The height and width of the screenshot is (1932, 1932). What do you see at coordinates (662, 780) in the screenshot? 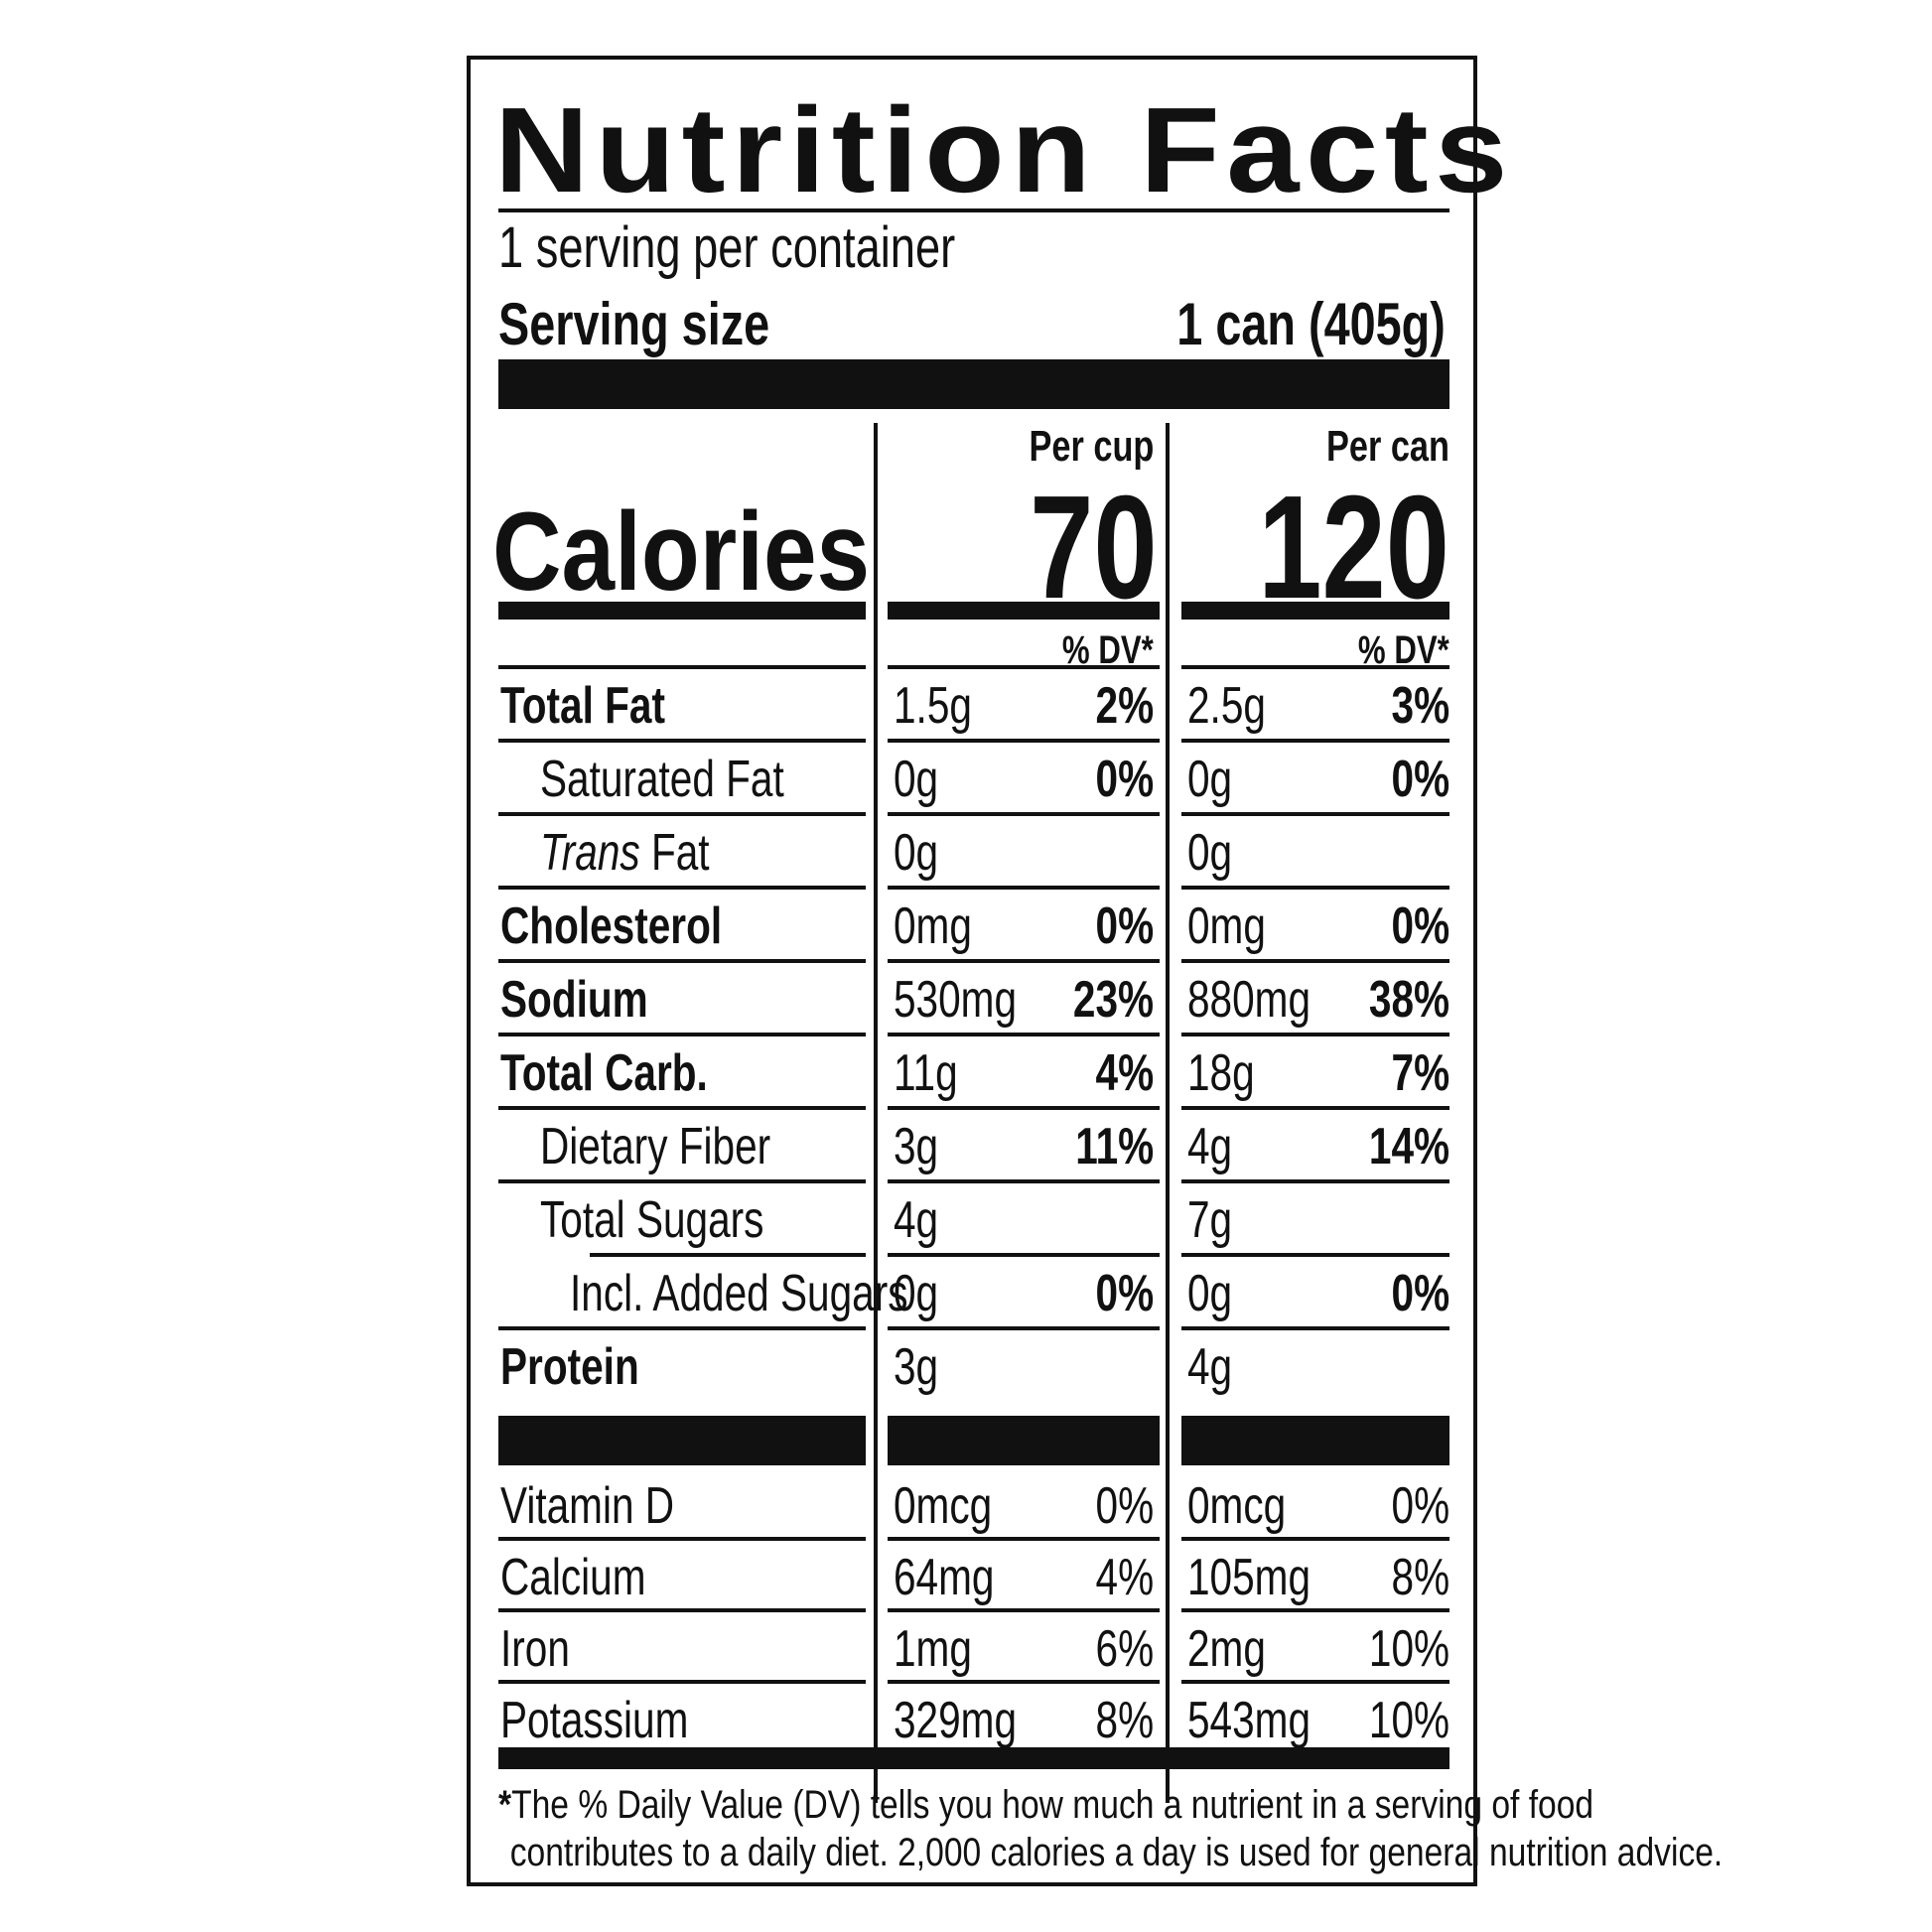
I see `nutrient-name-text: Saturated Fat` at bounding box center [662, 780].